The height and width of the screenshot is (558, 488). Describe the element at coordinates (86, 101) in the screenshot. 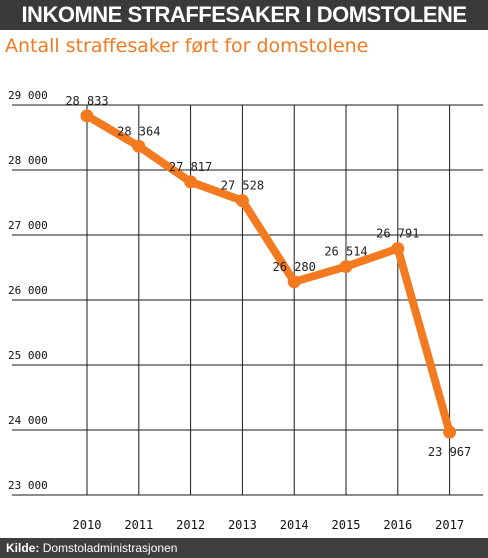

I see `data-label: 28 833` at that location.